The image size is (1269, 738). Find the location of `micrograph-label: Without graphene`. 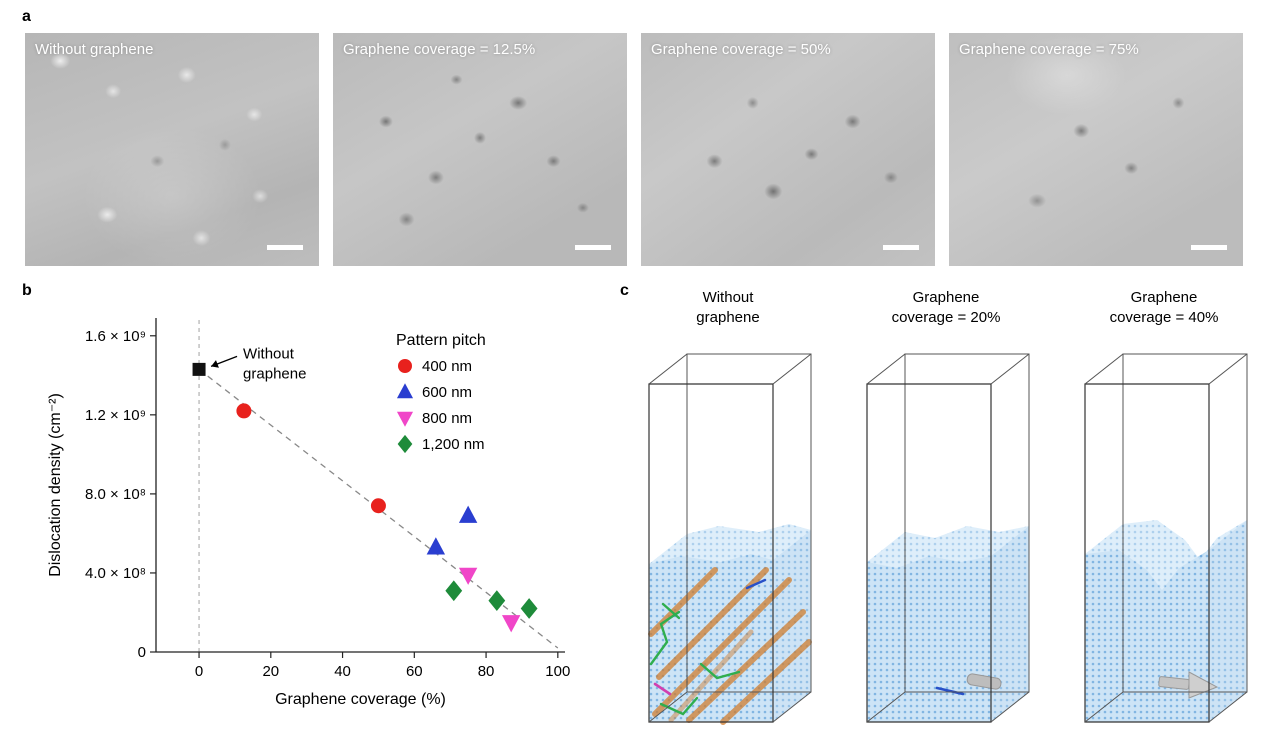

micrograph-label: Without graphene is located at coordinates (94, 49).